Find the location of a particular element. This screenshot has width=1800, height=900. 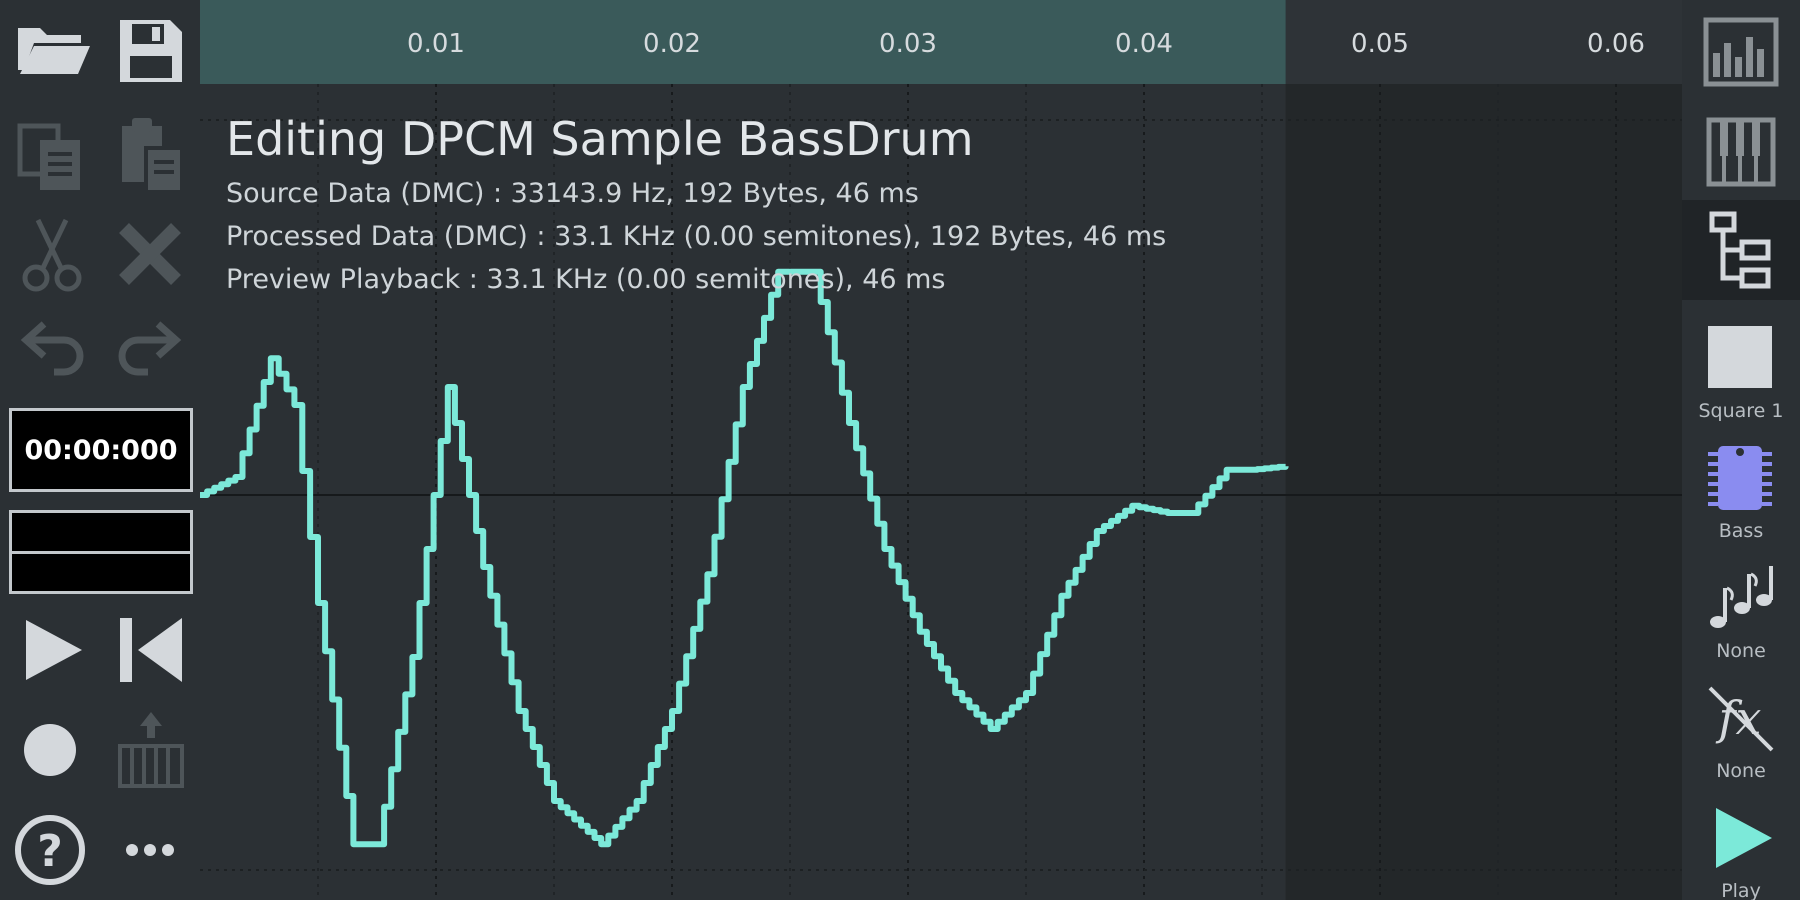

instrument-label: Bass is located at coordinates (1741, 531).